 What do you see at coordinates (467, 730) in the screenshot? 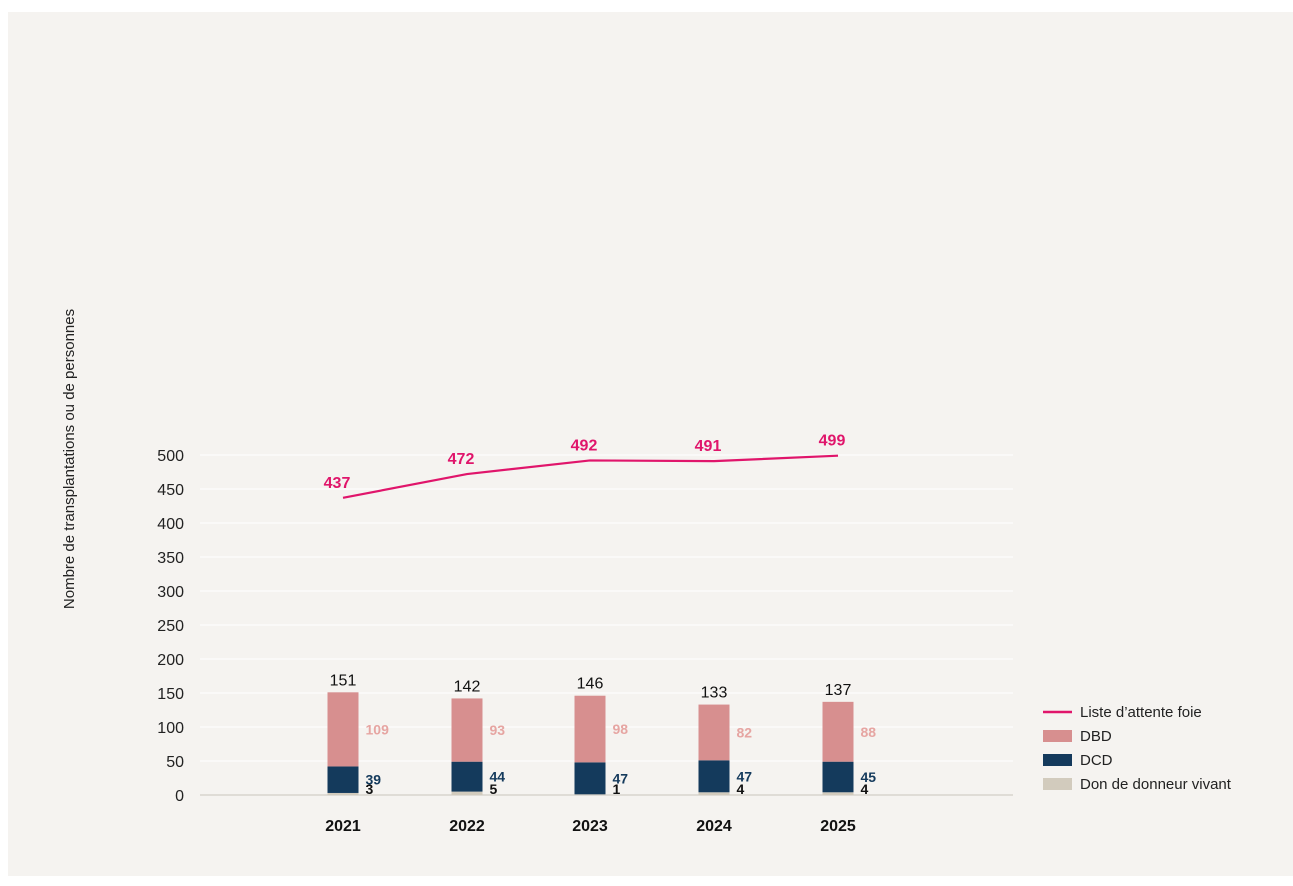
I see `bar-segment-dbd-2022` at bounding box center [467, 730].